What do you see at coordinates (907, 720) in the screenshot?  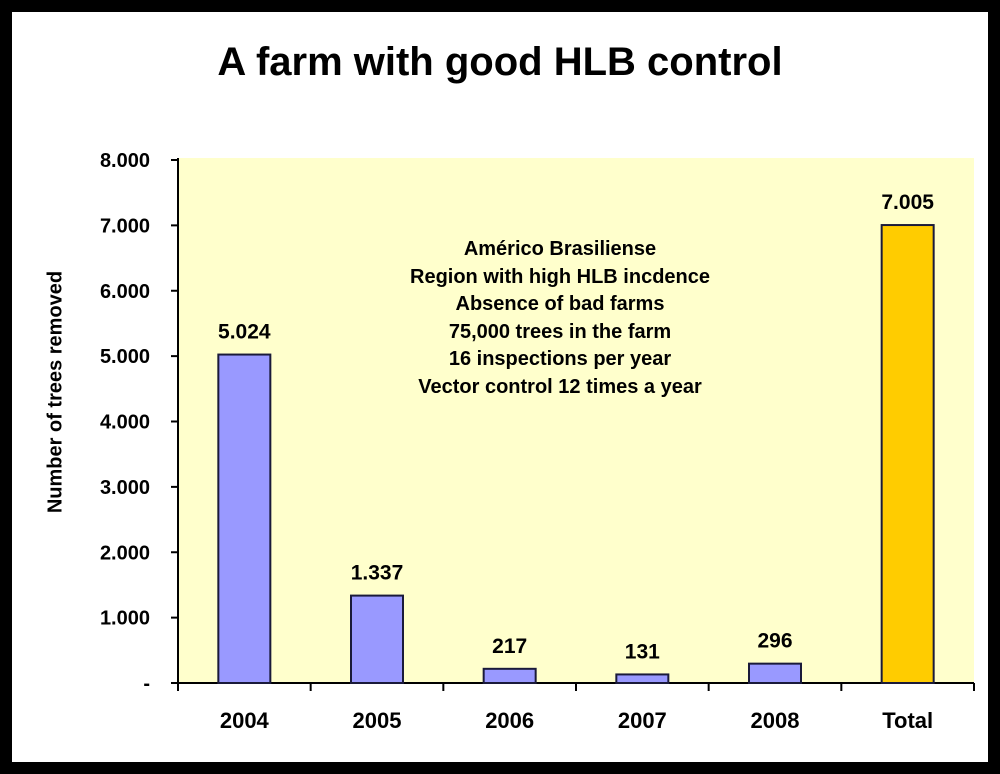 I see `x-tick-label: Total` at bounding box center [907, 720].